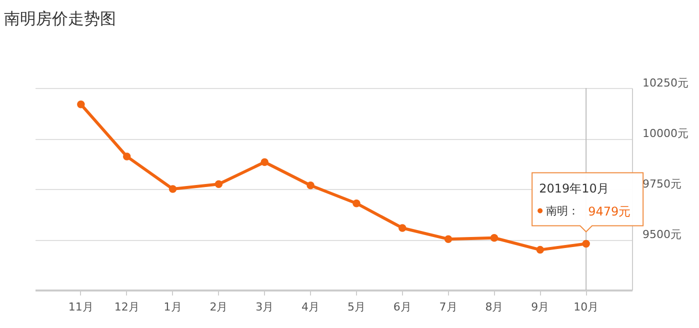 The height and width of the screenshot is (328, 699). What do you see at coordinates (127, 307) in the screenshot?
I see `x-tick-label: 12月` at bounding box center [127, 307].